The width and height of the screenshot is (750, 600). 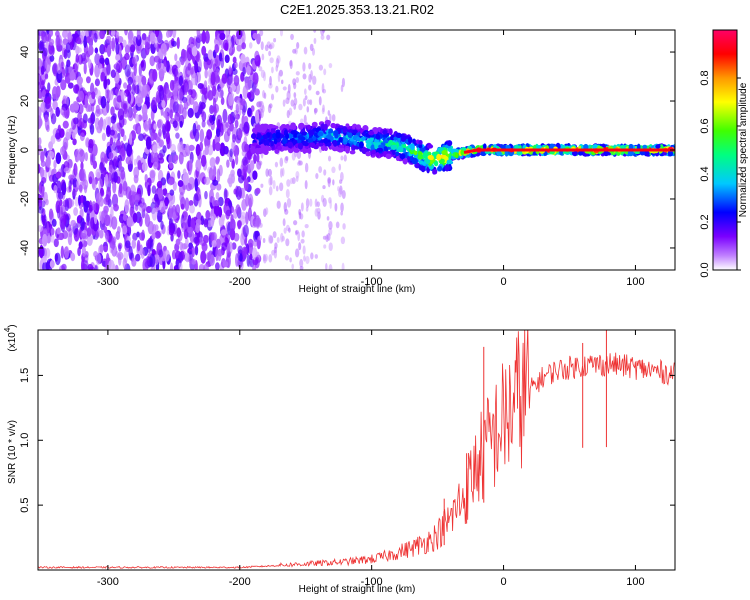 What do you see at coordinates (357, 9) in the screenshot?
I see `chart-title: C2E1.2025.353.13.21.R02` at bounding box center [357, 9].